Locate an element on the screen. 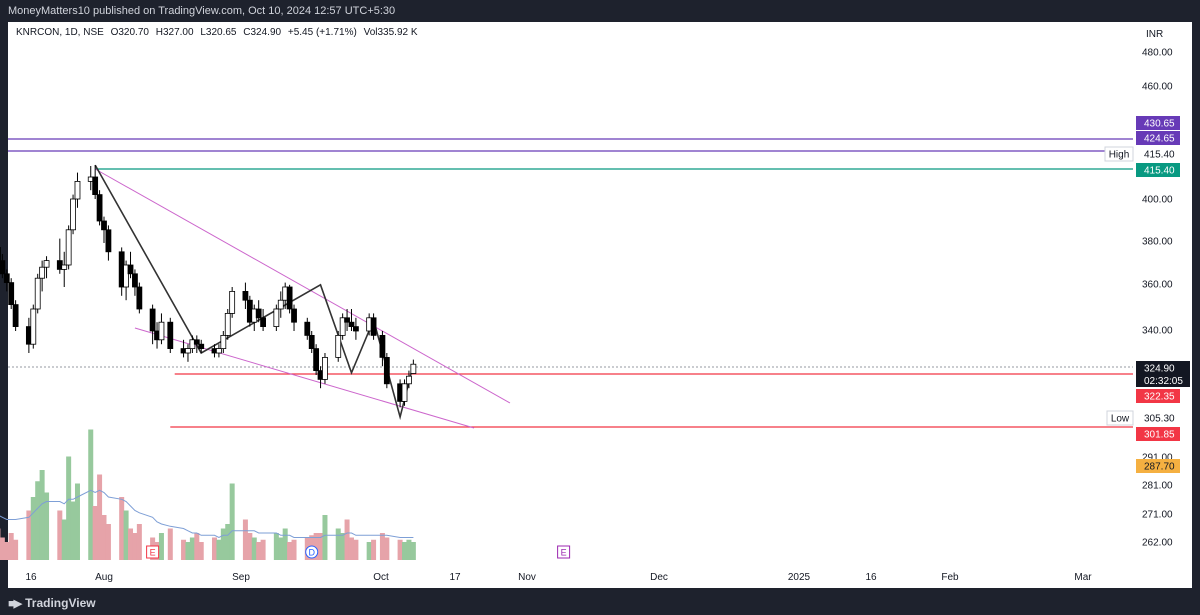 This screenshot has width=1200, height=615. last-price-label: 324.90 is located at coordinates (1159, 369).